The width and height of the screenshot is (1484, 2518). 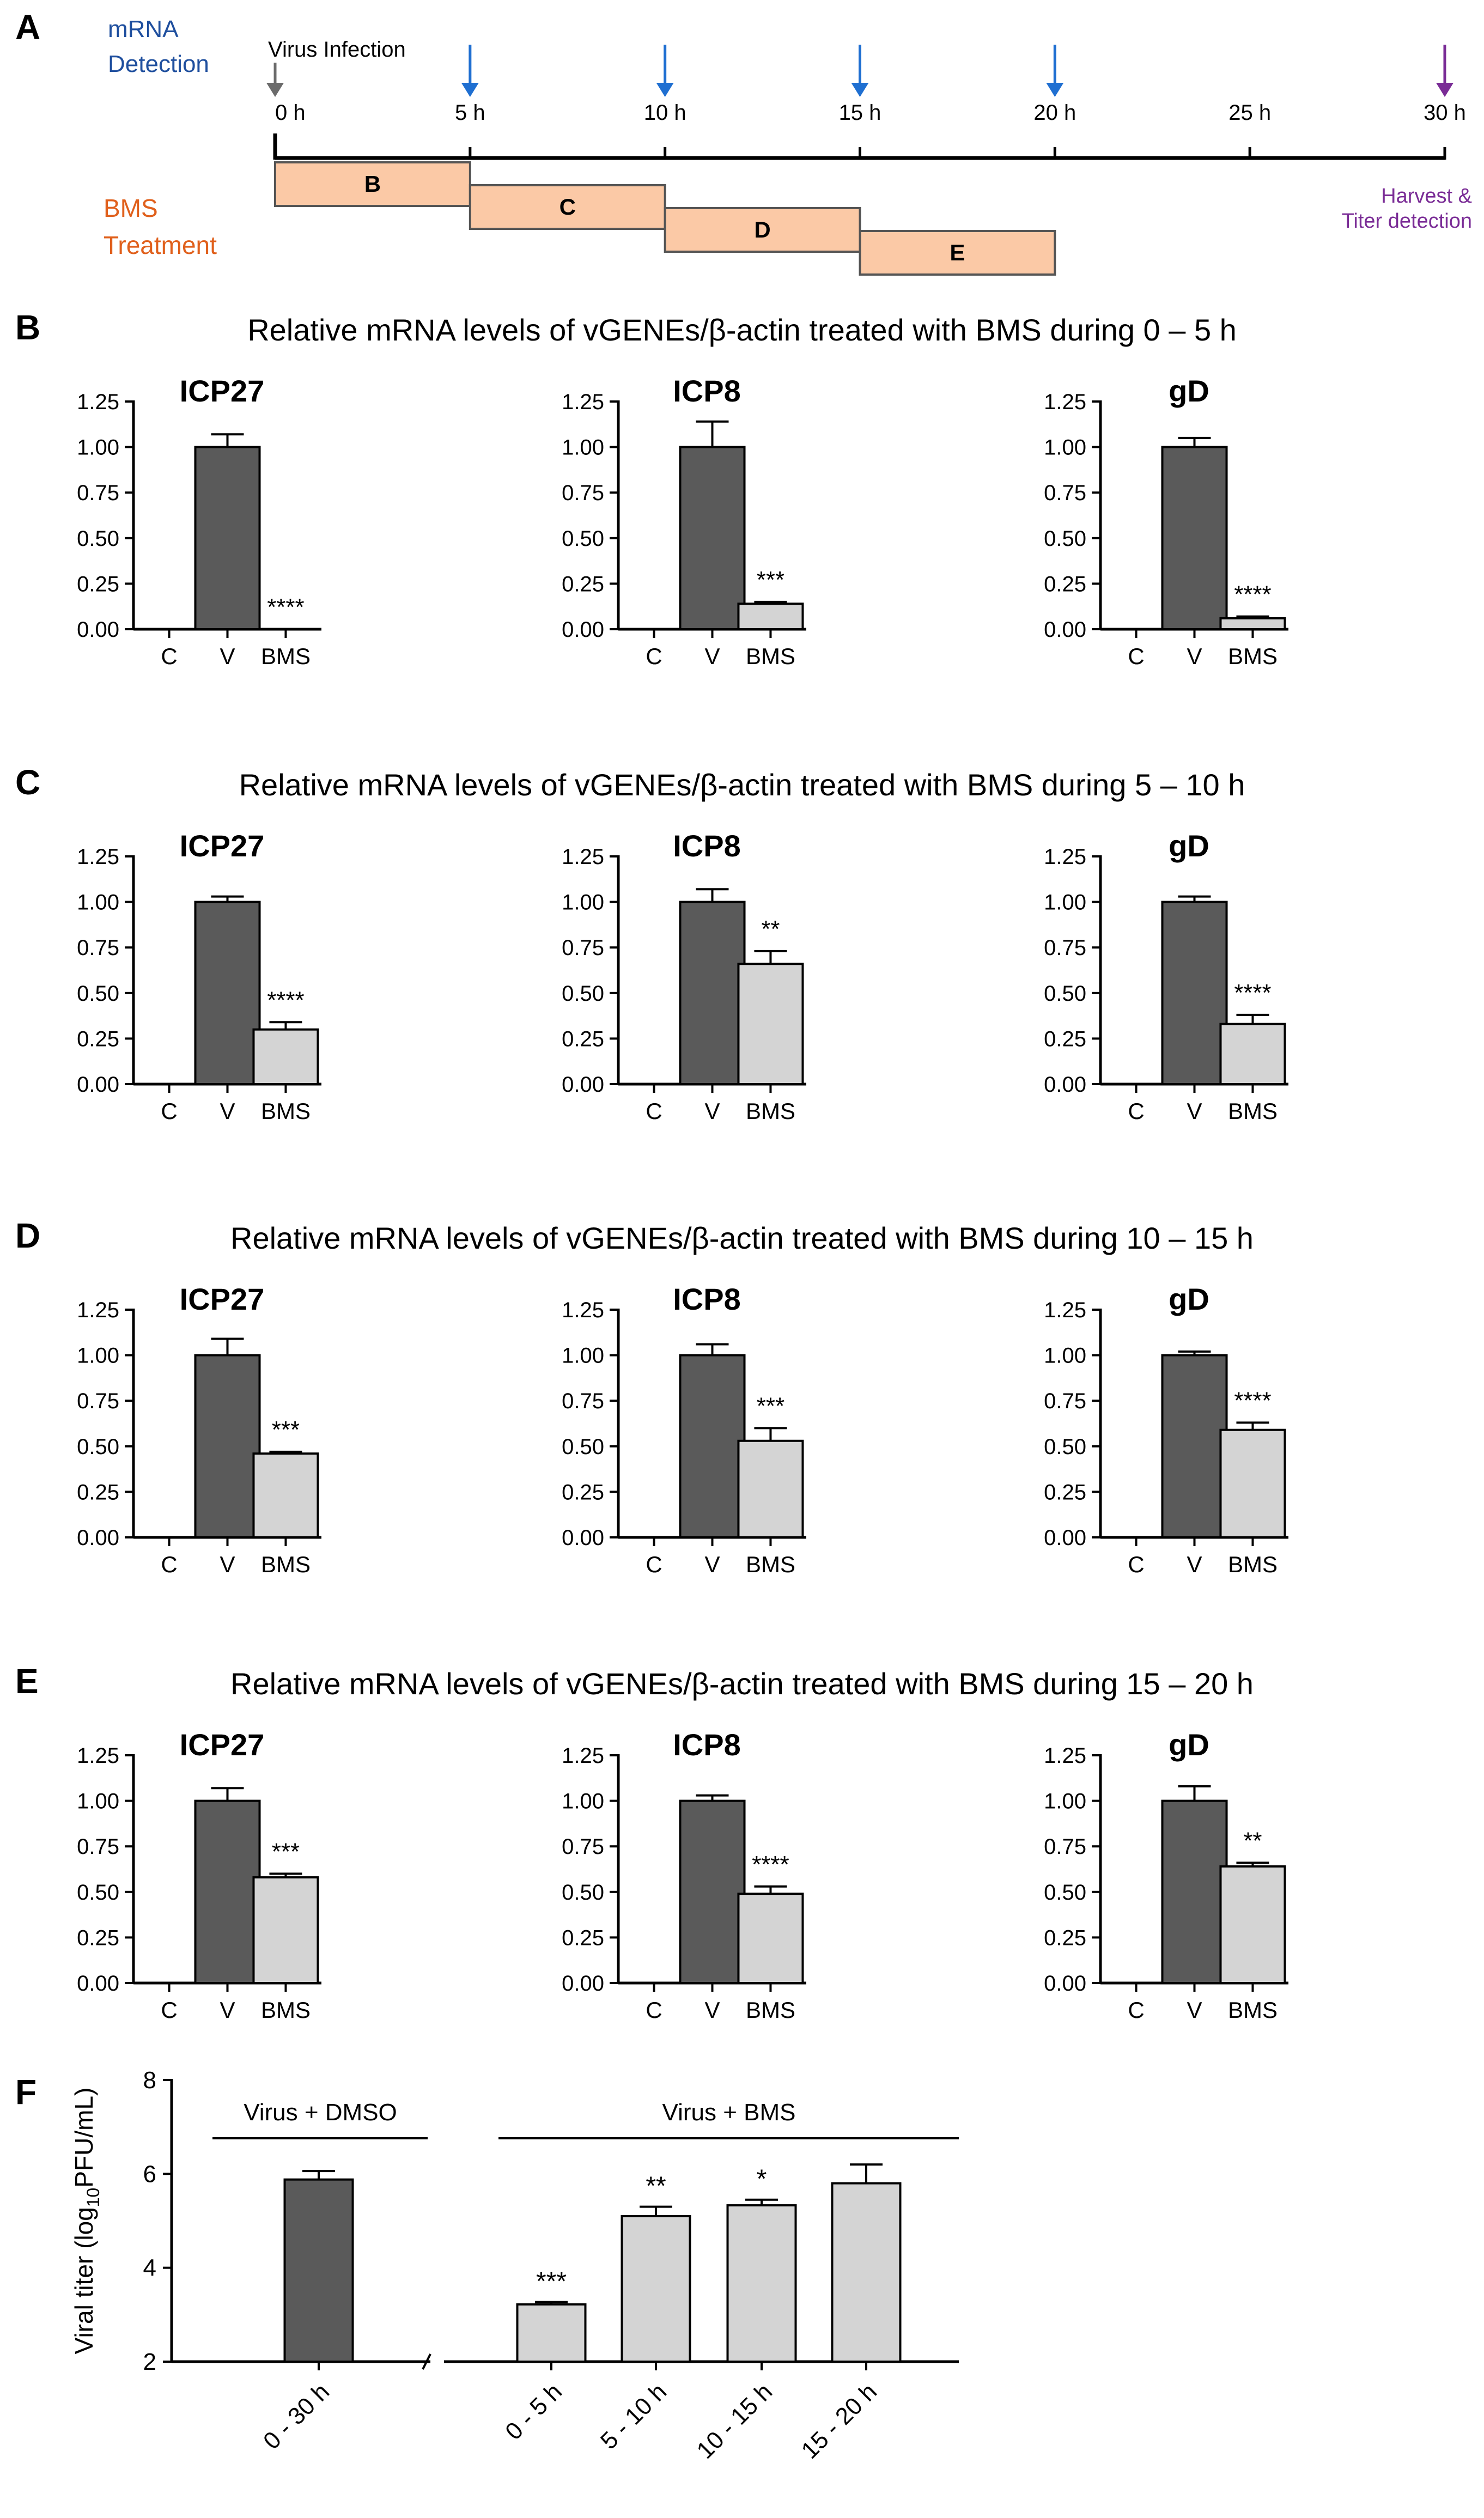 I want to click on significance-label: *, so click(x=762, y=2179).